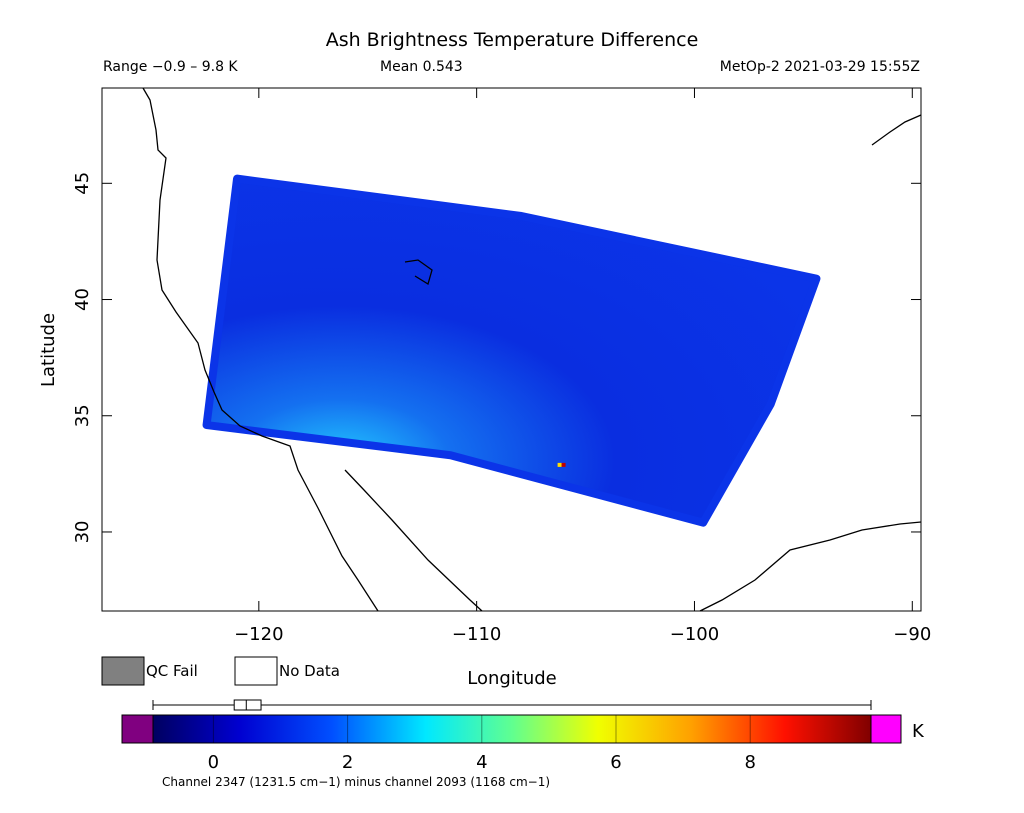 This screenshot has height=813, width=1024. What do you see at coordinates (213, 762) in the screenshot?
I see `colorbar-tick-label: 0` at bounding box center [213, 762].